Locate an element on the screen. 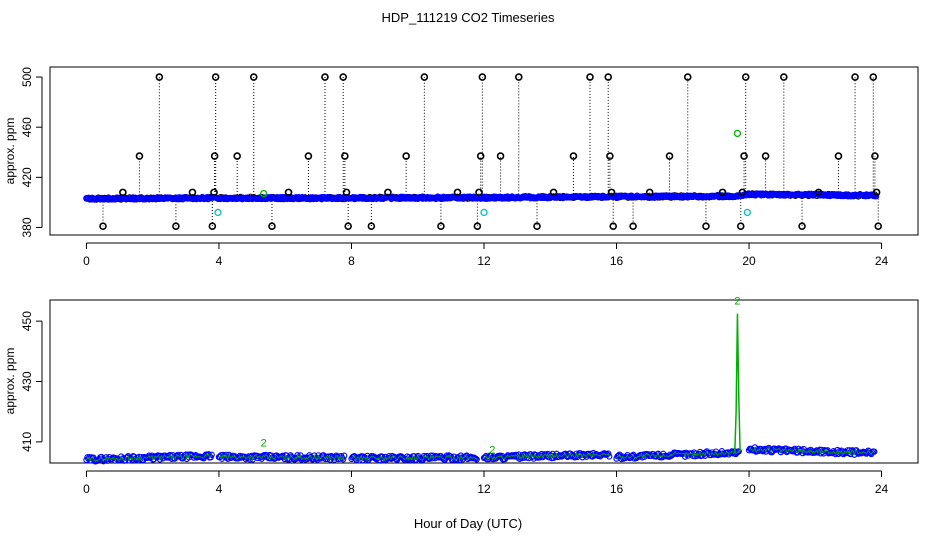 The width and height of the screenshot is (936, 540). bottom-y-axis-label: approx. ppm is located at coordinates (10, 381).